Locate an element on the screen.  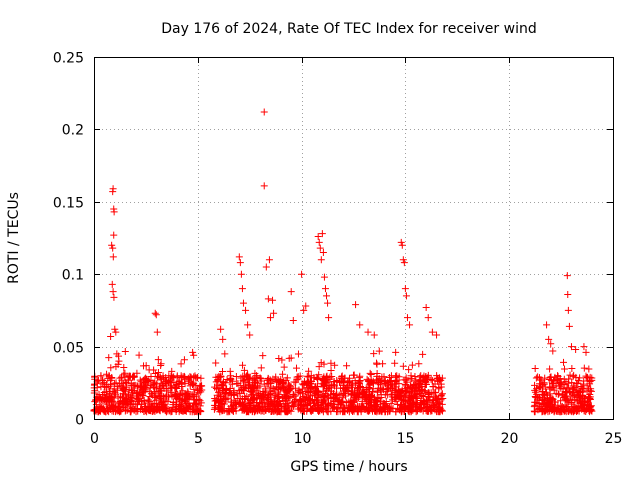
y-tick-labels: 0 0.05 0.1 0.15 0.2 0.25 is located at coordinates (68, 240).